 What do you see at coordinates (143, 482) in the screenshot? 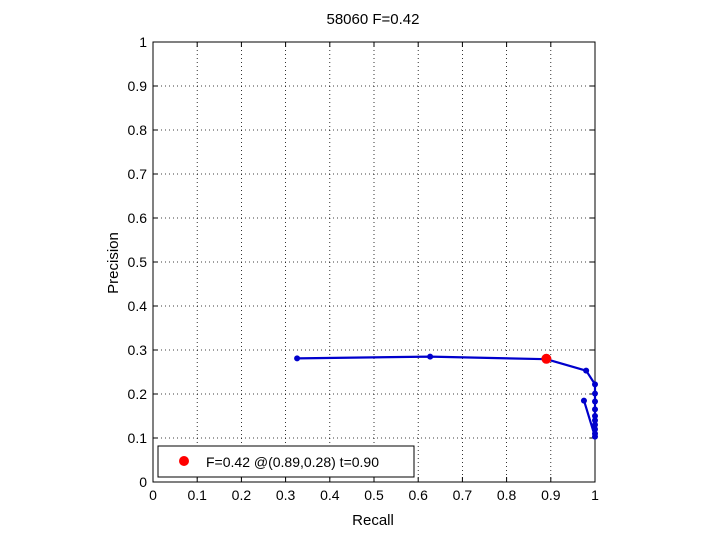
I see `y-tick-label: 0` at bounding box center [143, 482].